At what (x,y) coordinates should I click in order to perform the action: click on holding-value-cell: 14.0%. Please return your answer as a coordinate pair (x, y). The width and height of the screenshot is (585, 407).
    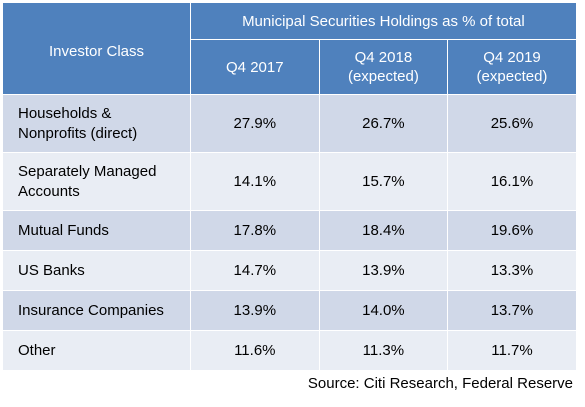
    Looking at the image, I should click on (383, 310).